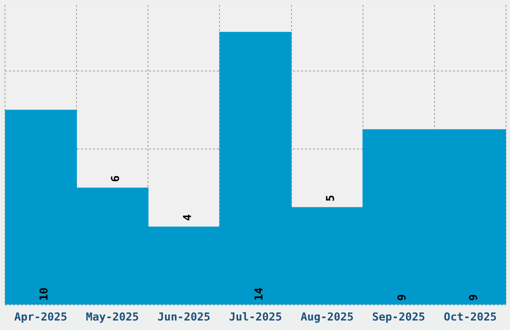  Describe the element at coordinates (330, 198) in the screenshot. I see `data-label: 5` at that location.